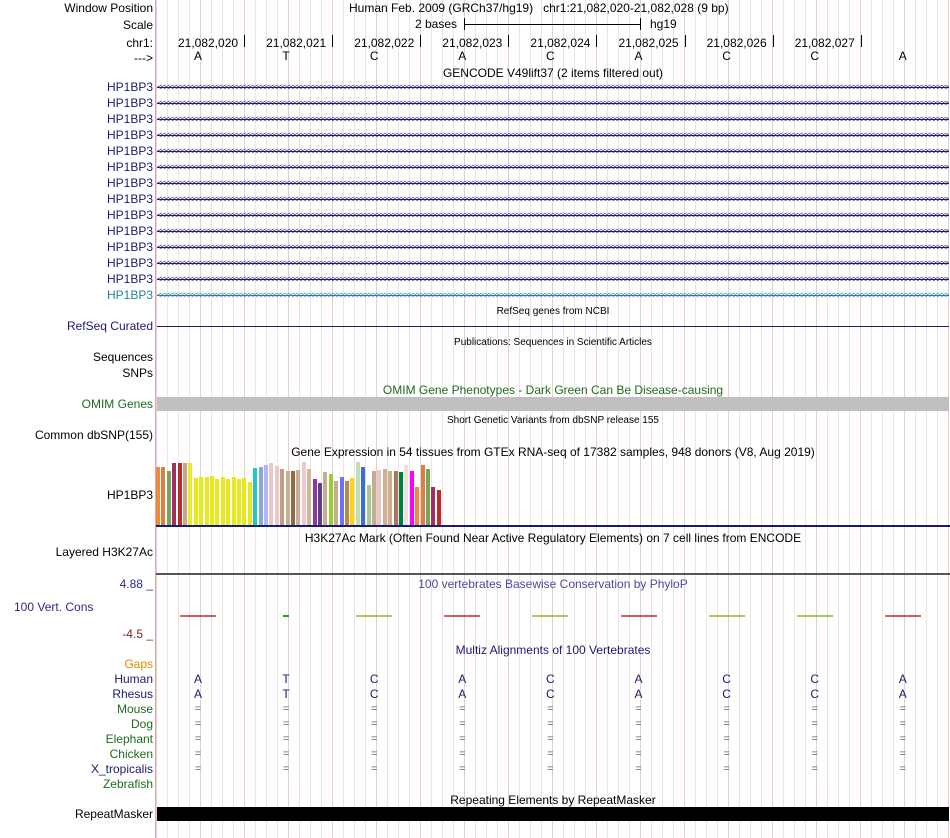  What do you see at coordinates (384, 43) in the screenshot?
I see `coordinate-label: 21,082,022` at bounding box center [384, 43].